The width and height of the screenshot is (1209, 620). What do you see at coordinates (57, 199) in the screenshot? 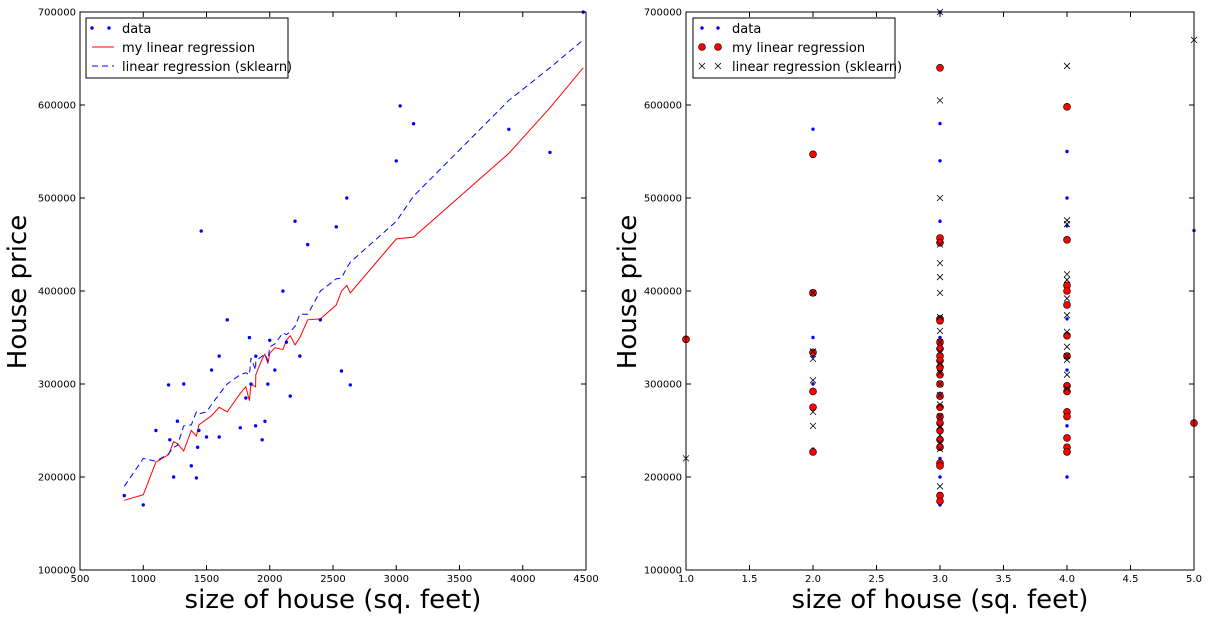
I see `left-y-tick-label: 500000` at bounding box center [57, 199].